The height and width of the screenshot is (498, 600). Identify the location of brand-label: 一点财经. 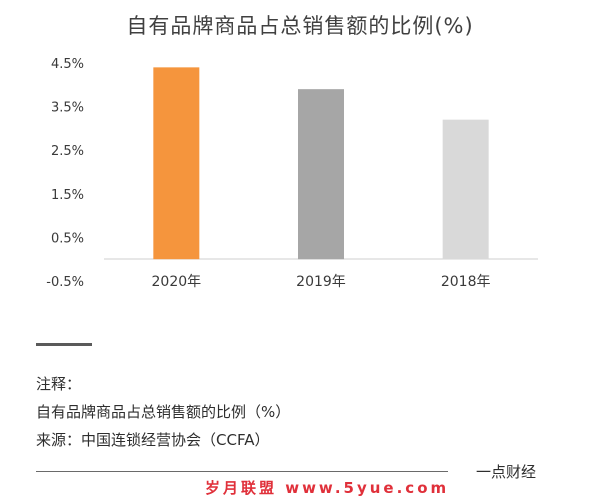
(506, 472).